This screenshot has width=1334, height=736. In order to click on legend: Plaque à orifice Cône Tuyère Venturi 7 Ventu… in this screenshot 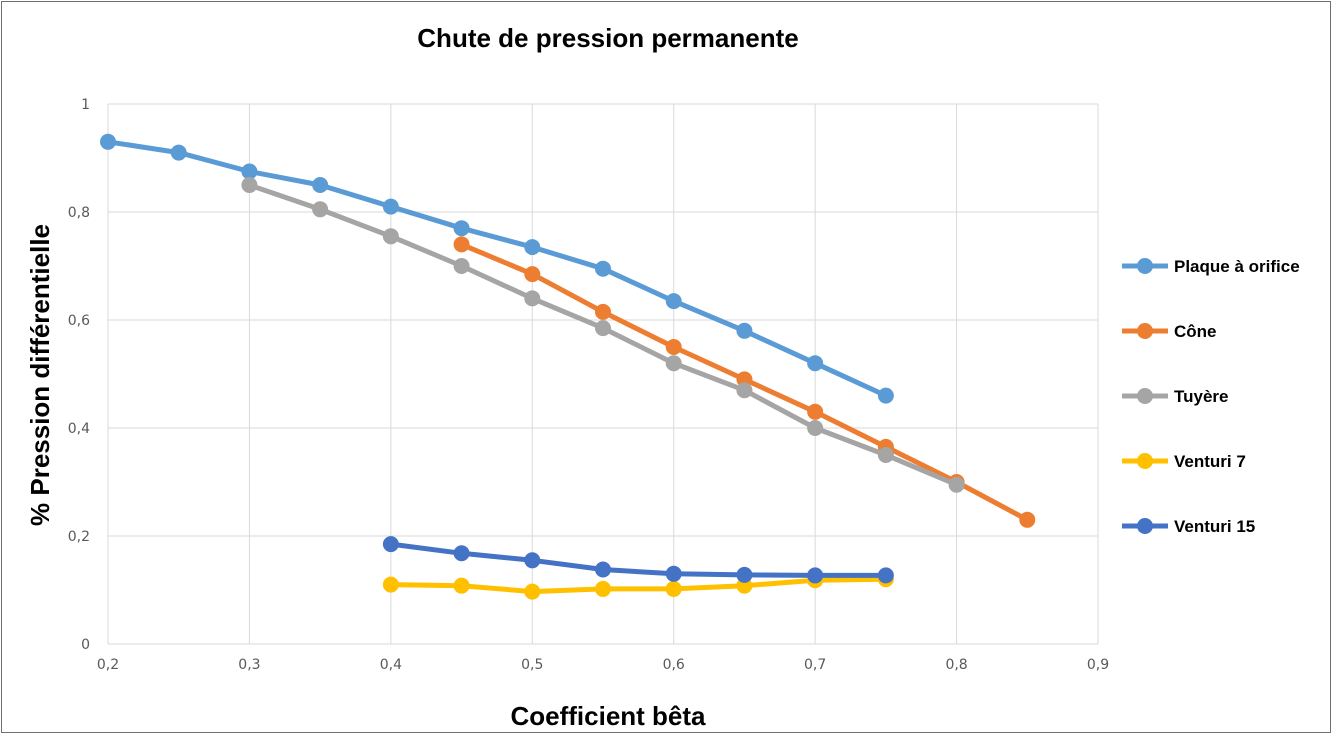, I will do `click(1211, 396)`.